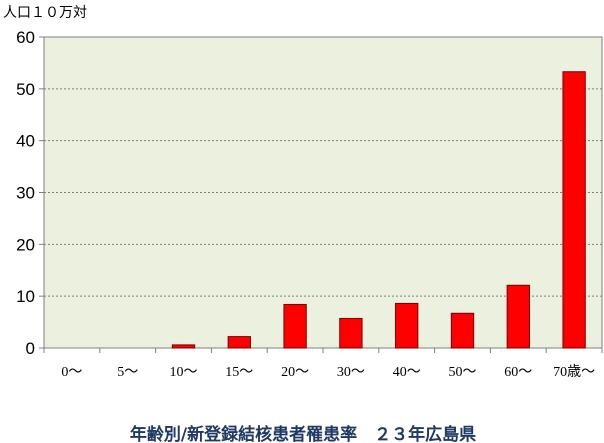 The height and width of the screenshot is (443, 604). I want to click on x-tick-label: 10～, so click(184, 372).